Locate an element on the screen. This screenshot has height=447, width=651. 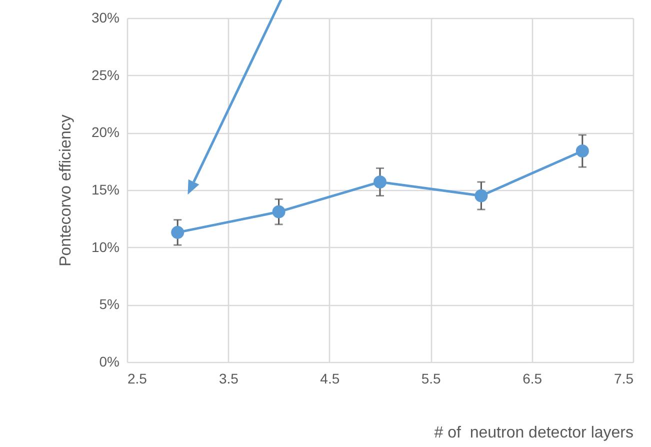
y-tick-label: 30% is located at coordinates (105, 18).